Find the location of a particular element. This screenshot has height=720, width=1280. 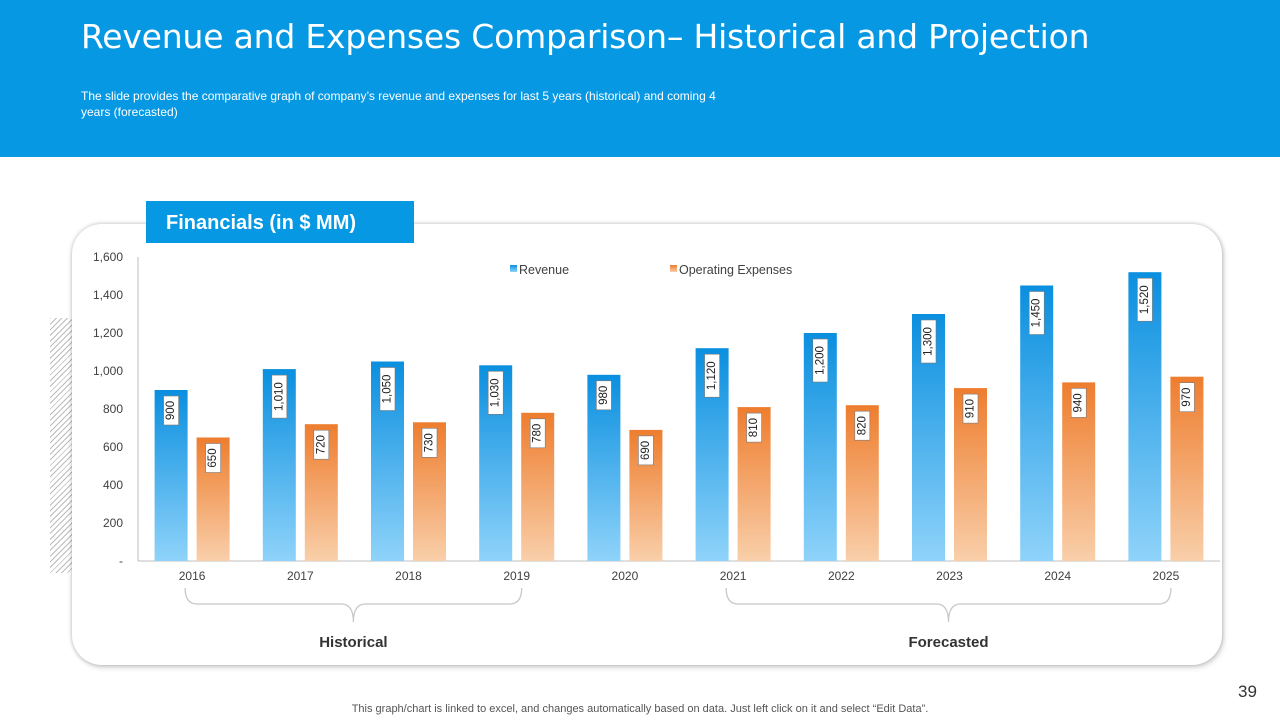

chart-legend: Revenue Operating Expenses is located at coordinates (651, 270).